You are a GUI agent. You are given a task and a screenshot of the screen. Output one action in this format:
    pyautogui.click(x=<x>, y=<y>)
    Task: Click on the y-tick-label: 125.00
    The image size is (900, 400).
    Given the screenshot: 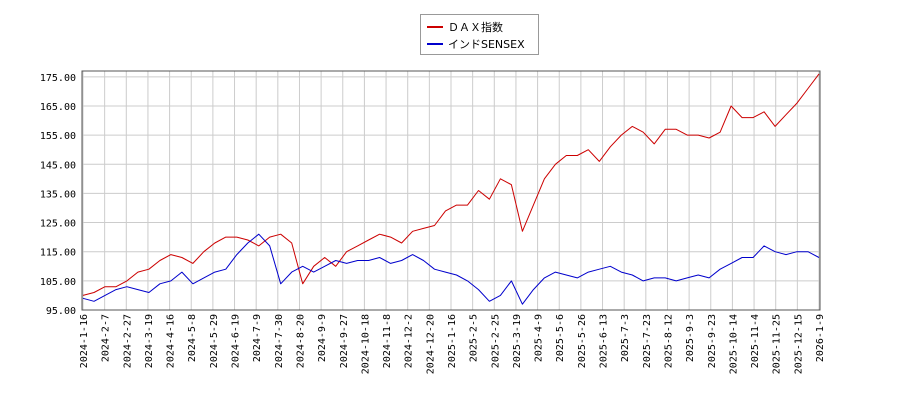 What is the action you would take?
    pyautogui.click(x=58, y=224)
    